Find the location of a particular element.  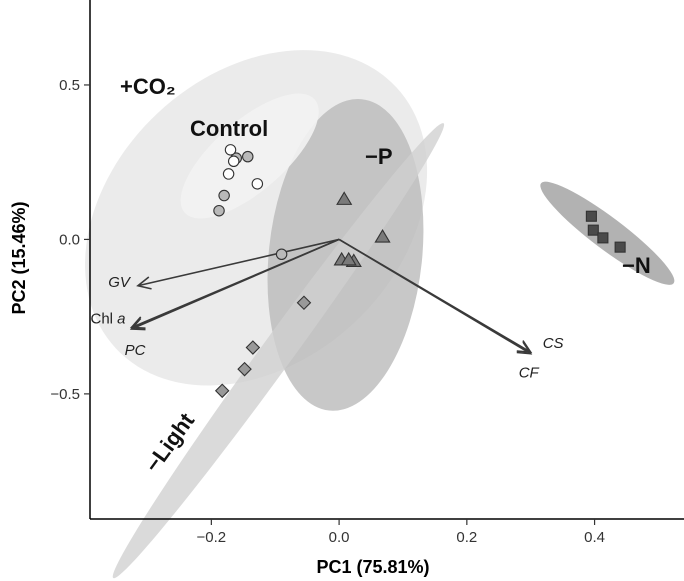

y-tick-label: 0.0 is located at coordinates (69, 239).